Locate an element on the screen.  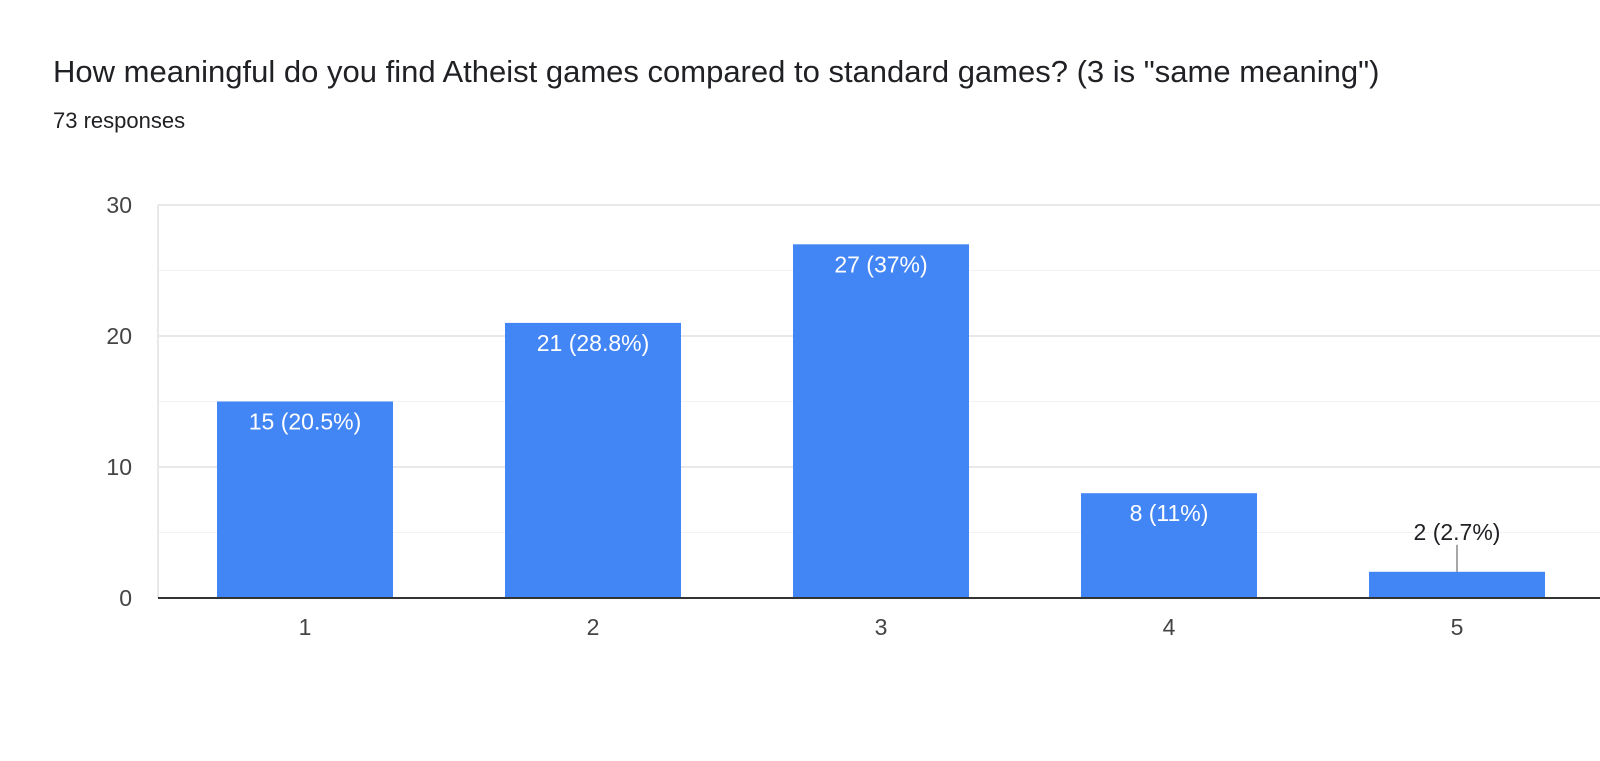
data-label: 15 (20.5%) is located at coordinates (305, 422).